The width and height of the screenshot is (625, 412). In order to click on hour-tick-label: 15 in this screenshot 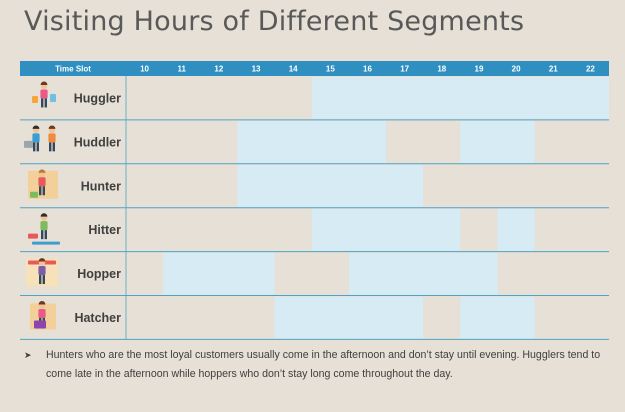, I will do `click(330, 69)`.